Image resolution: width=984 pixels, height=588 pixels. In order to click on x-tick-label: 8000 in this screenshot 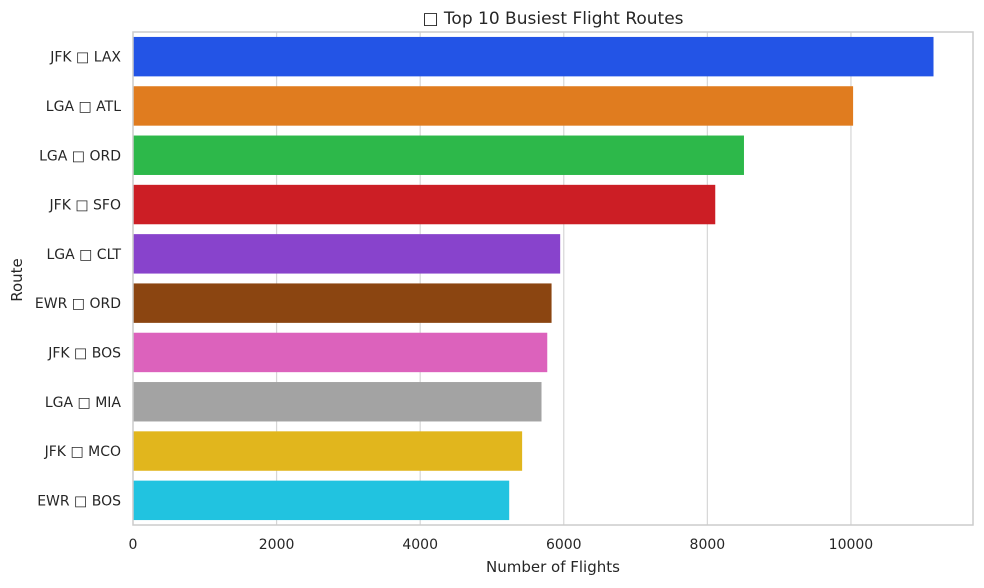, I will do `click(708, 545)`.